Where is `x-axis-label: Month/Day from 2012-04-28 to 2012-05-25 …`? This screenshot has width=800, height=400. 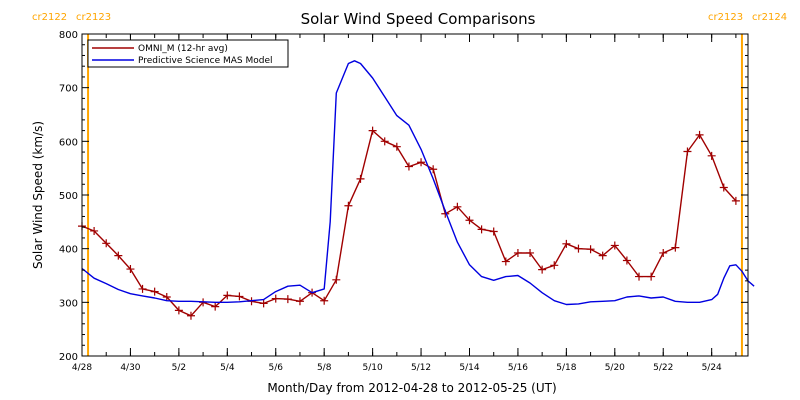 x-axis-label: Month/Day from 2012-04-28 to 2012-05-25 … is located at coordinates (411, 388).